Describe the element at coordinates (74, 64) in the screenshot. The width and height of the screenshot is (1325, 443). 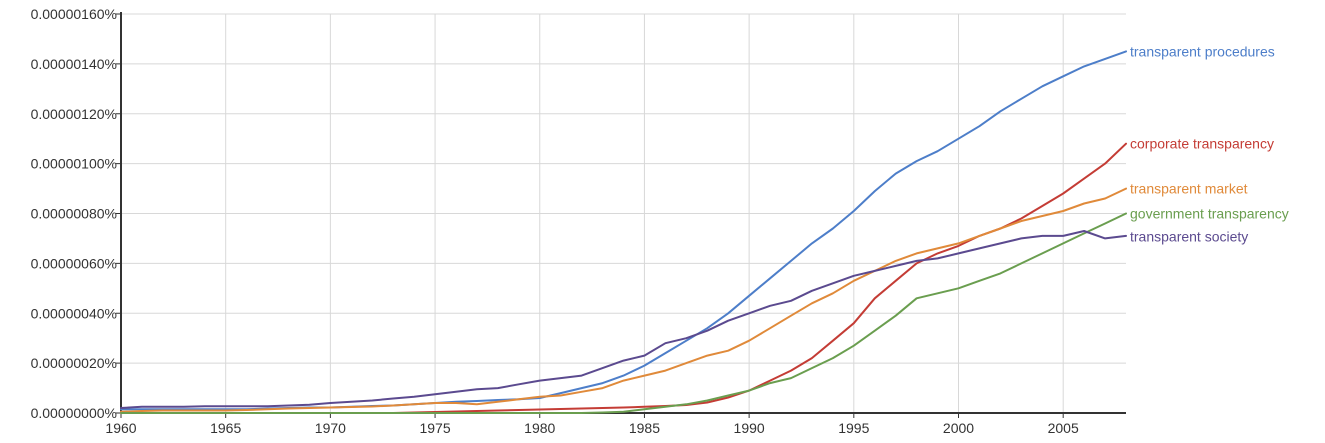
I see `y-tick-label: 0.00000140%` at that location.